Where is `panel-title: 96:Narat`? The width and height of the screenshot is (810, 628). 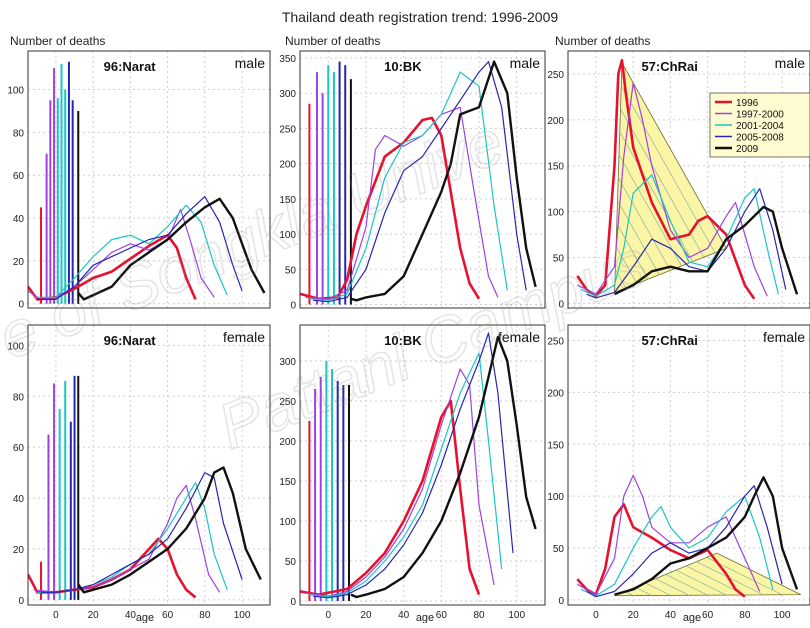
panel-title: 96:Narat is located at coordinates (130, 66).